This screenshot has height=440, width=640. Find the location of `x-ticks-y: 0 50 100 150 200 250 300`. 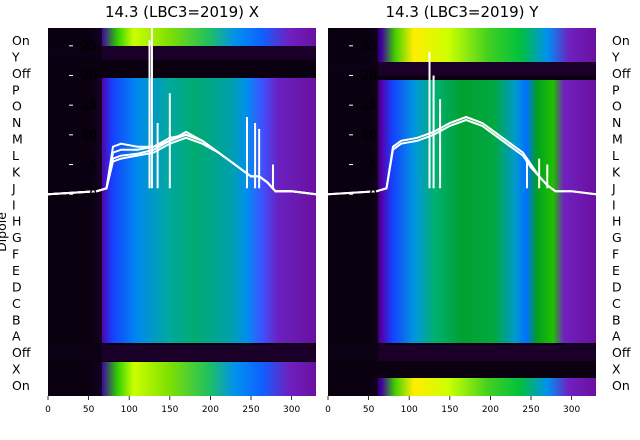

x-ticks-y: 0 50 100 150 200 250 300 is located at coordinates (452, 405).